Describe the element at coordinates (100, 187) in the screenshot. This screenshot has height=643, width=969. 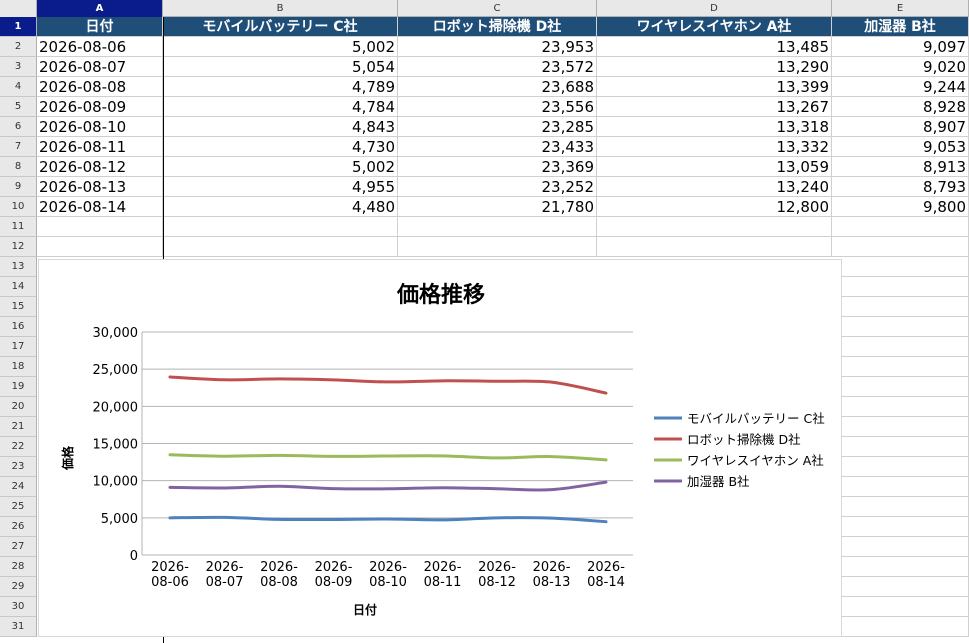
I see `table-cell: 2026-08-13` at that location.